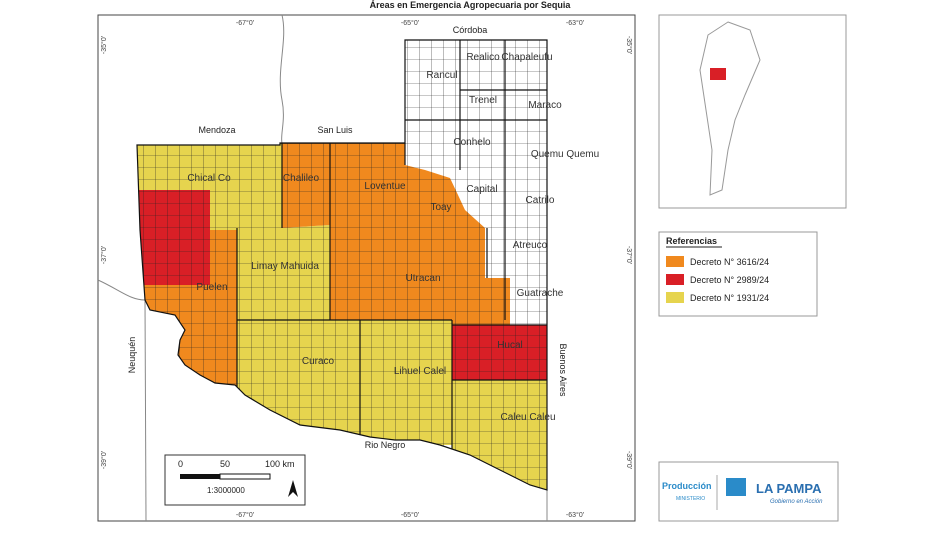 The height and width of the screenshot is (540, 948). I want to click on department-label: Utracan, so click(422, 278).